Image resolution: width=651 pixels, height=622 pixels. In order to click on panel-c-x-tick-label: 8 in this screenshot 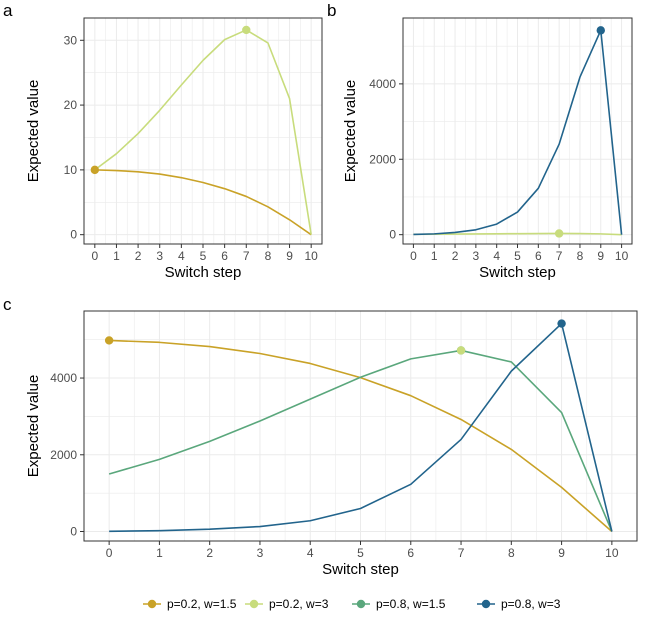, I will do `click(511, 553)`.